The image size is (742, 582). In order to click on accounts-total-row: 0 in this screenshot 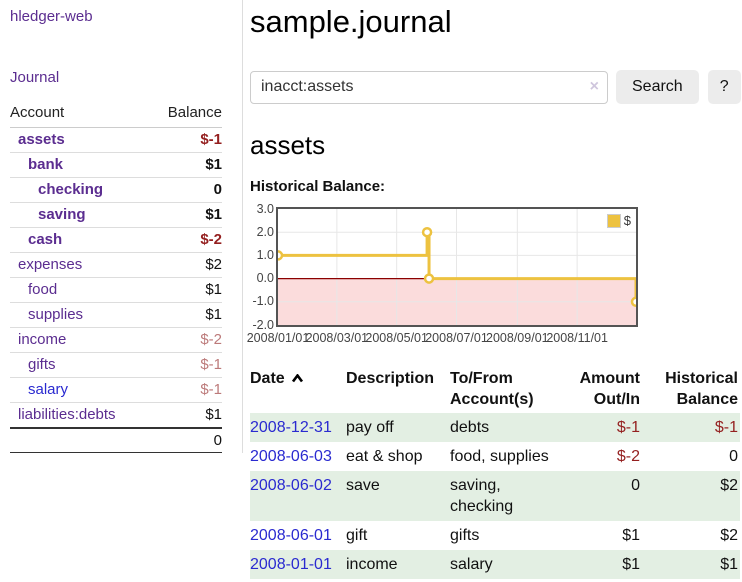, I will do `click(116, 440)`.